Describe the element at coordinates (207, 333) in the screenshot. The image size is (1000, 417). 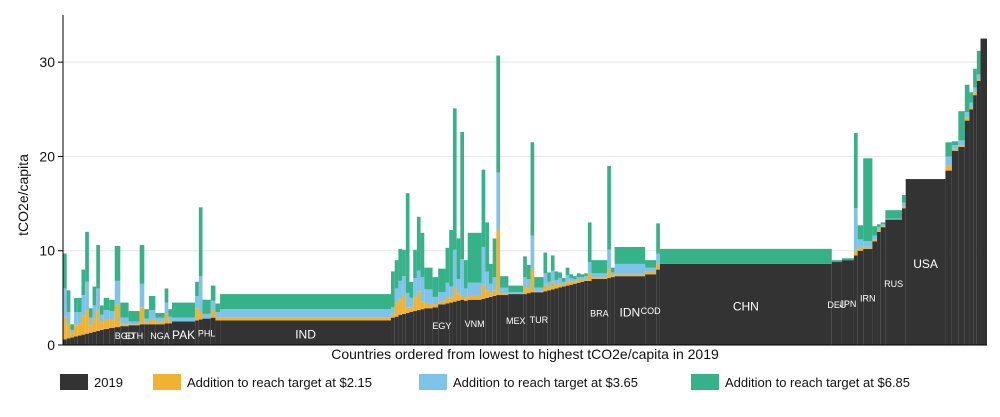
I see `country-label: PHL` at that location.